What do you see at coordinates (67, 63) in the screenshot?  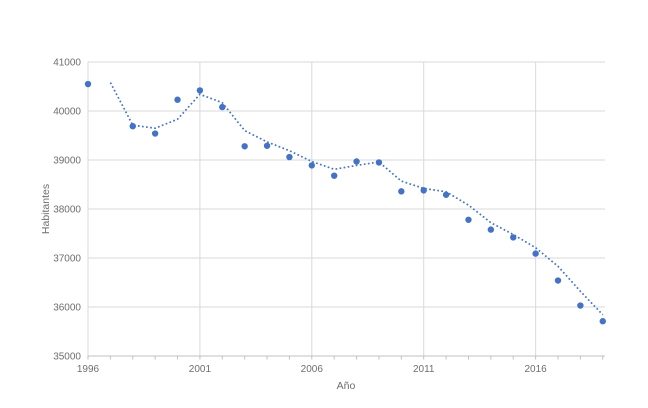 I see `y-tick-label: 41000` at bounding box center [67, 63].